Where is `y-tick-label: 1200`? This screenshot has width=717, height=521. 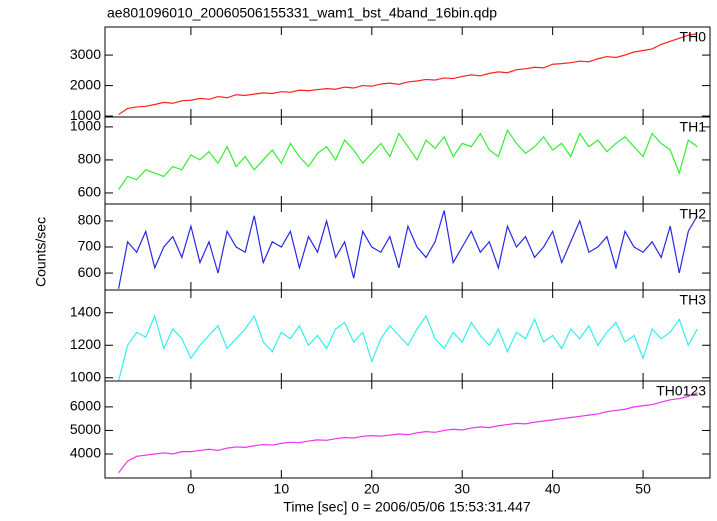 y-tick-label: 1200 is located at coordinates (85, 344).